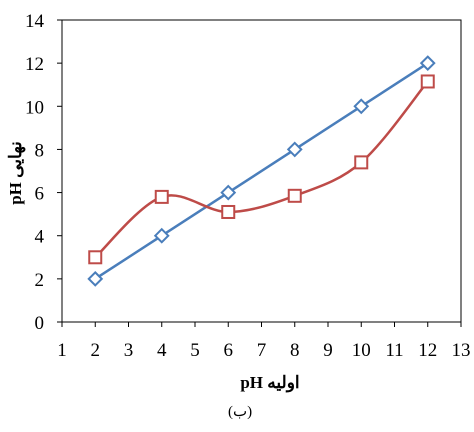  Describe the element at coordinates (40, 323) in the screenshot. I see `y-tick-label: 0` at that location.